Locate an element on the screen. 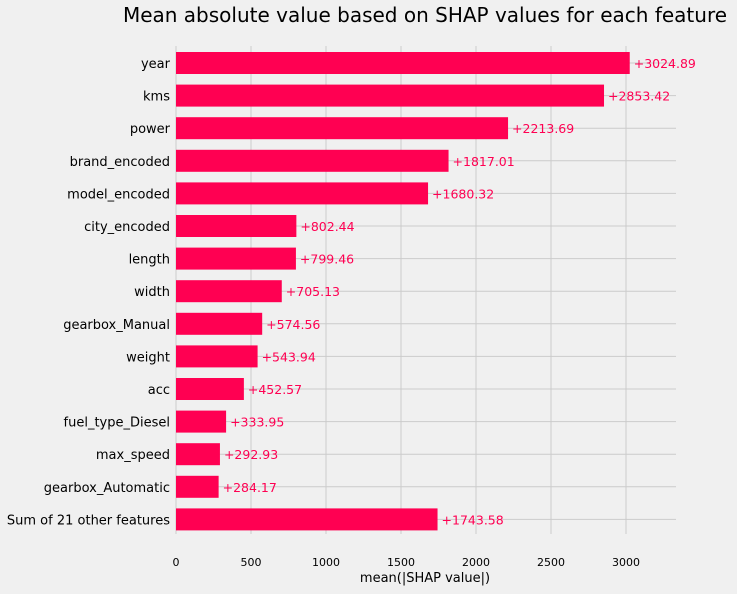 The height and width of the screenshot is (594, 737). x-tick-label: 2500 is located at coordinates (551, 562).